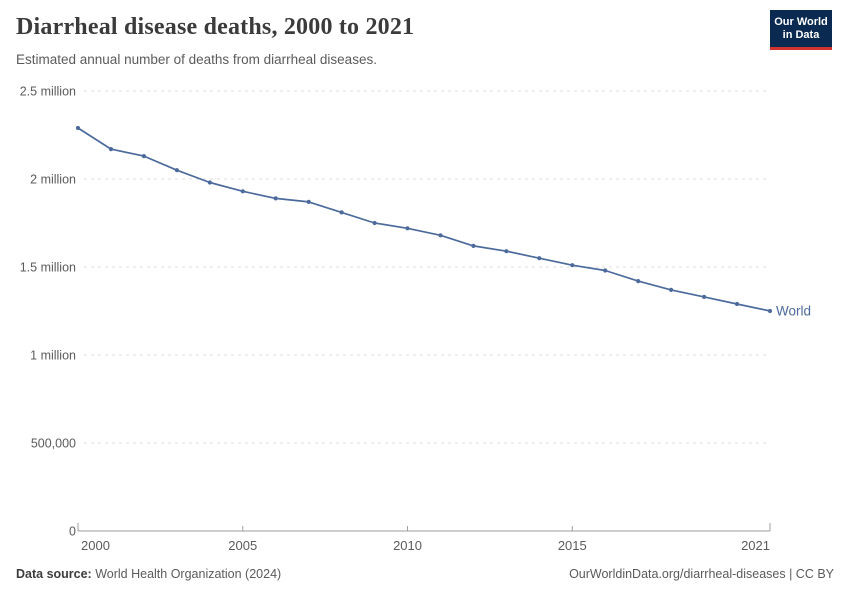  What do you see at coordinates (407, 545) in the screenshot?
I see `x-tick-label: 2010` at bounding box center [407, 545].